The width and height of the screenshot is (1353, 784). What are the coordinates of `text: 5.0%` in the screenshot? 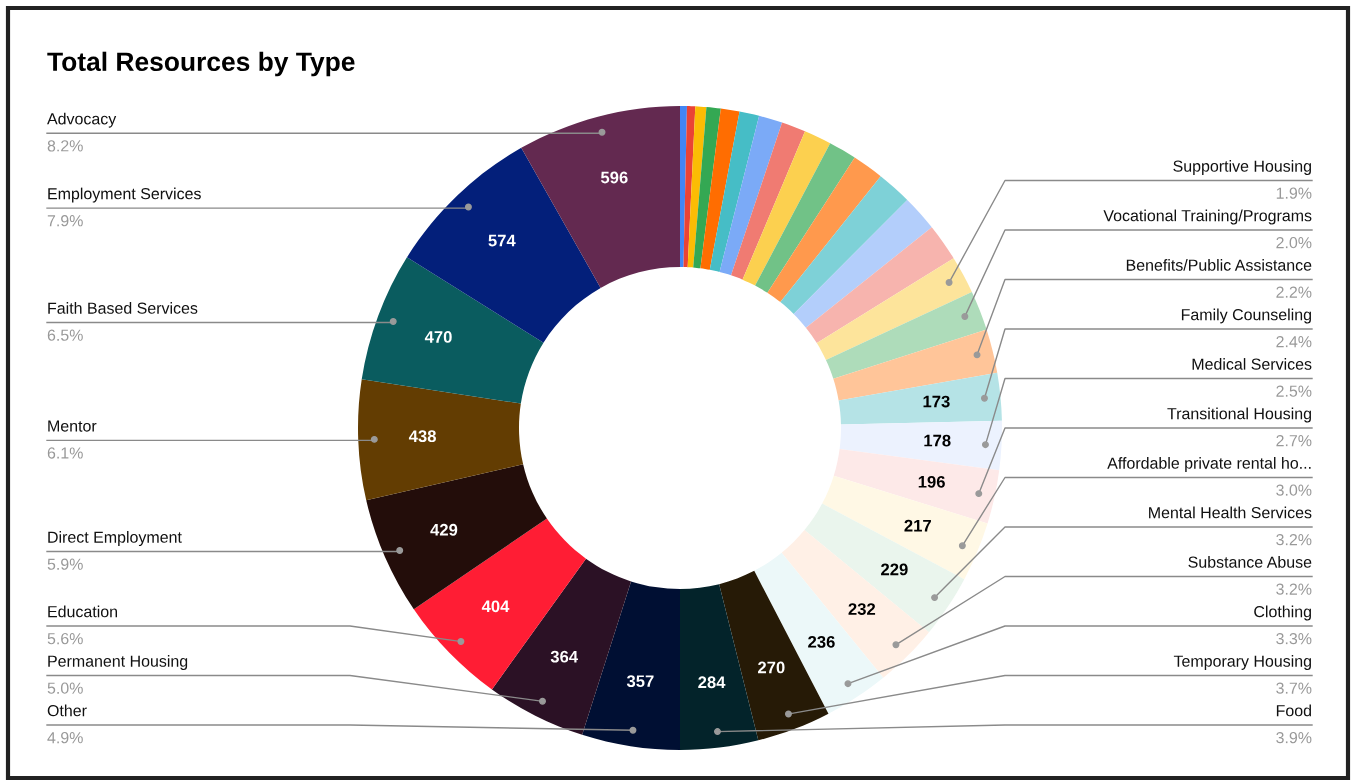 It's located at (65, 688).